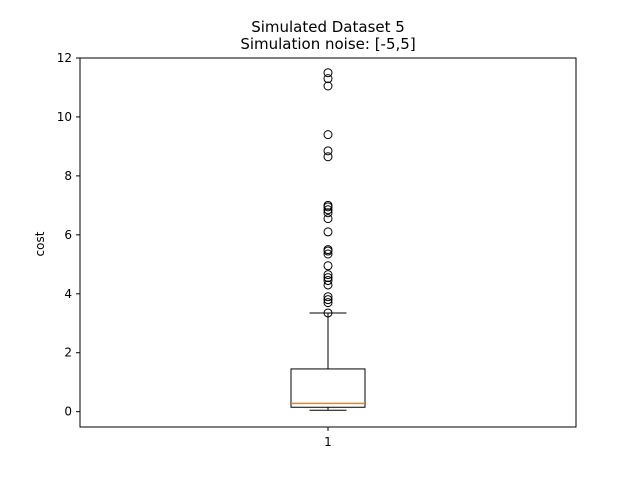 The image size is (640, 480). Describe the element at coordinates (68, 412) in the screenshot. I see `y-tick-label: 0` at that location.